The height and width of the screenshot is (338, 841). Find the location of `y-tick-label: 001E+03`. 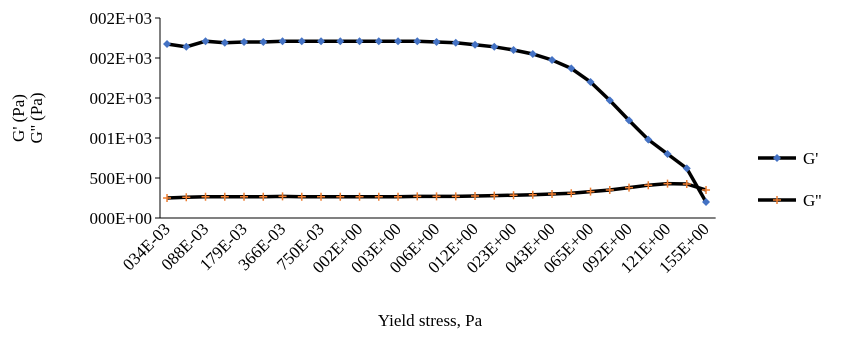

y-tick-label: 001E+03 is located at coordinates (121, 138).